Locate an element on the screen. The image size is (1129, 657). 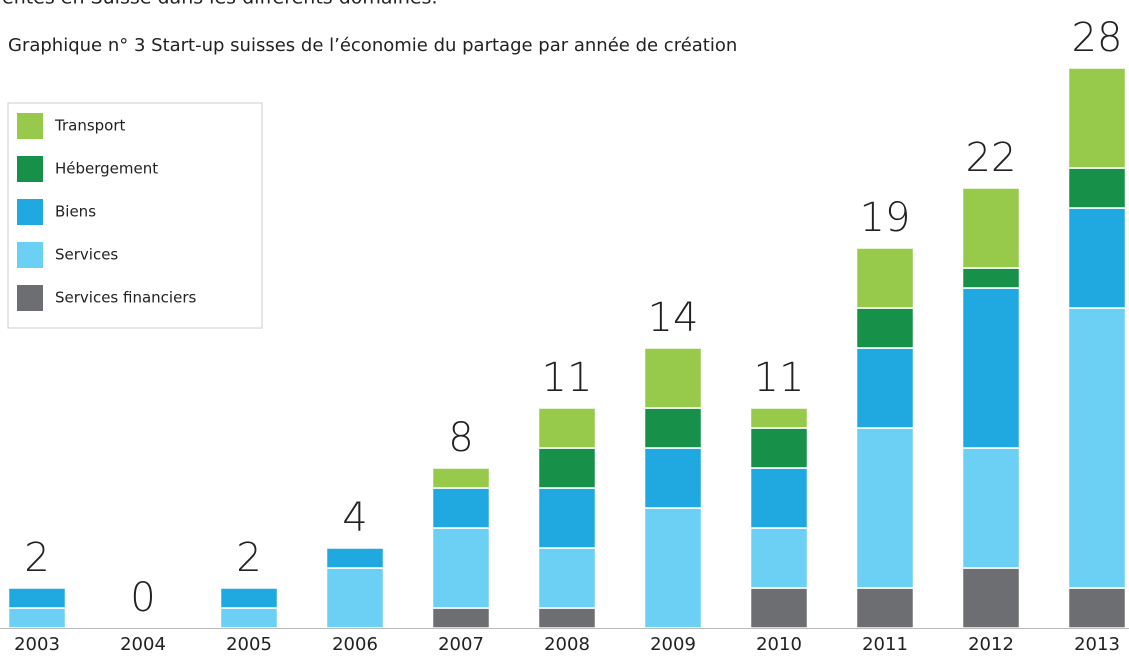
legend-label: Hébergement is located at coordinates (106, 169).